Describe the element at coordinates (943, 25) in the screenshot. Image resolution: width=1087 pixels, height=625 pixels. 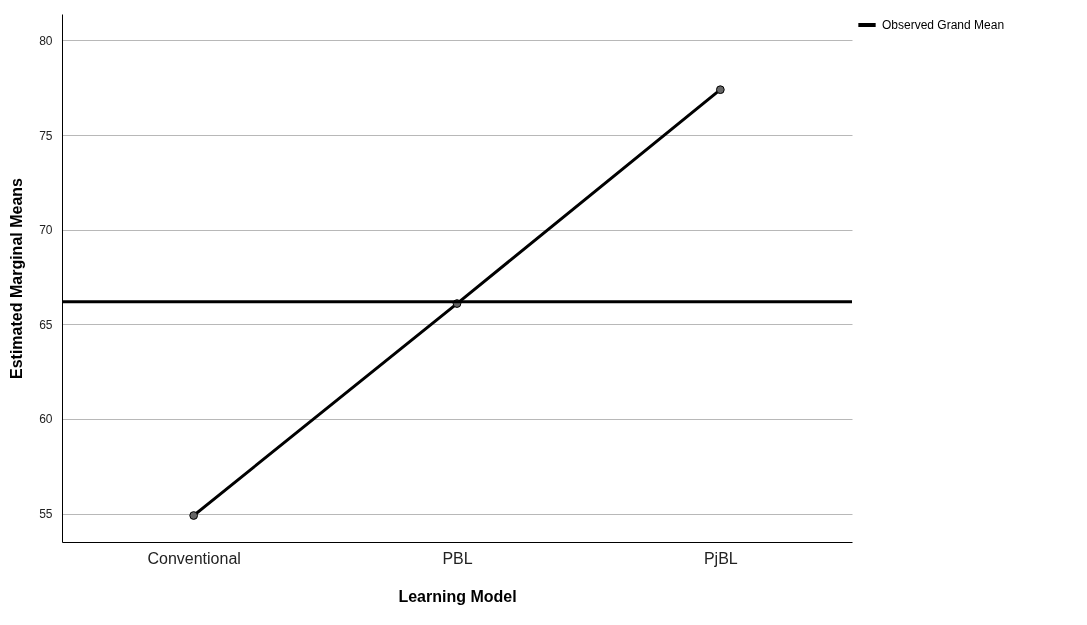
I see `legend-label: Observed Grand Mean` at that location.